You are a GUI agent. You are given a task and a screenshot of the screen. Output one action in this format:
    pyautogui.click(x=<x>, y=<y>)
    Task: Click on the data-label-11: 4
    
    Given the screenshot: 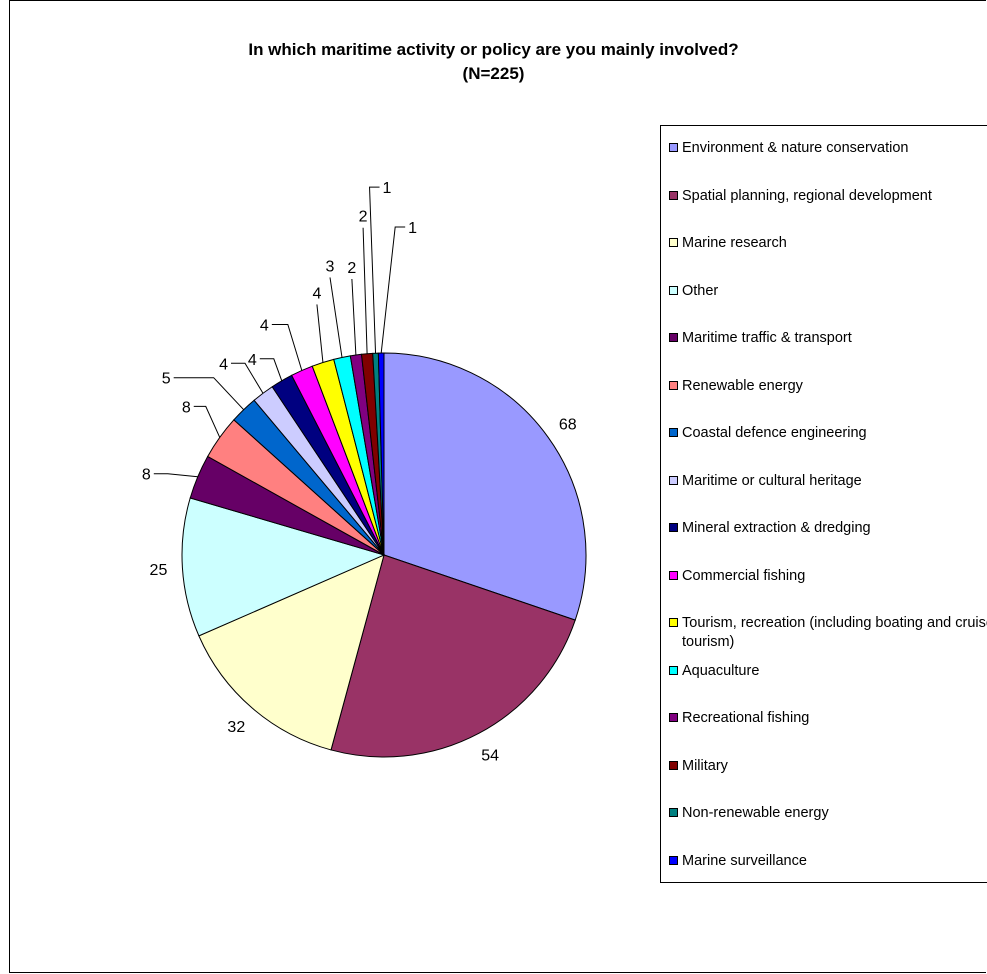 What is the action you would take?
    pyautogui.click(x=316, y=293)
    